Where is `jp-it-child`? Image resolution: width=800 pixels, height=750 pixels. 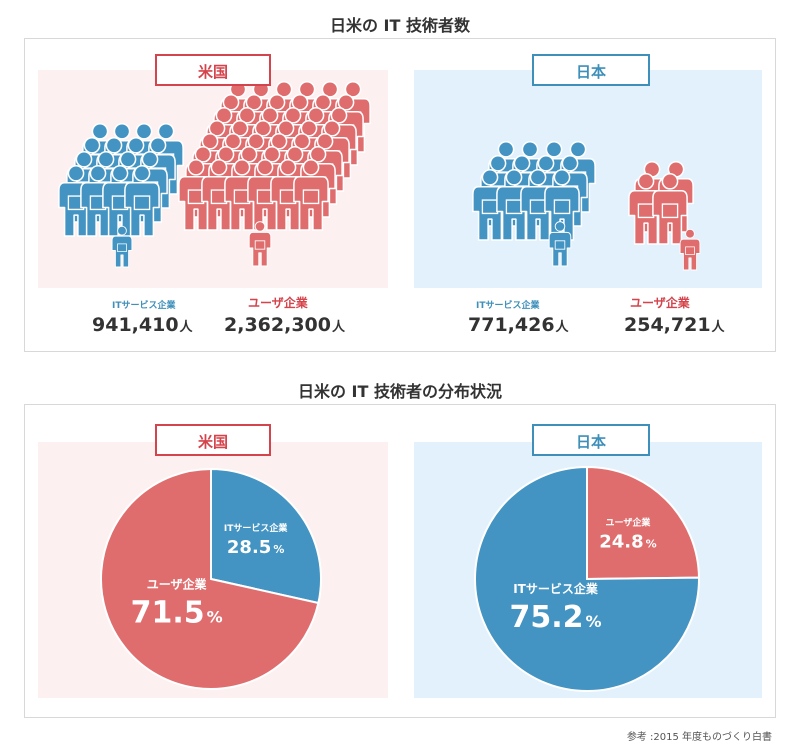
jp-it-child is located at coordinates (560, 244).